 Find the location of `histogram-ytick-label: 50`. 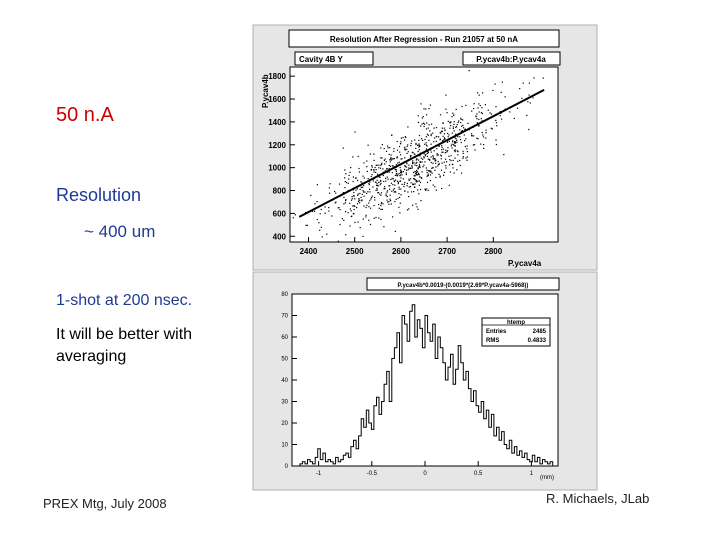

histogram-ytick-label: 50 is located at coordinates (284, 360).